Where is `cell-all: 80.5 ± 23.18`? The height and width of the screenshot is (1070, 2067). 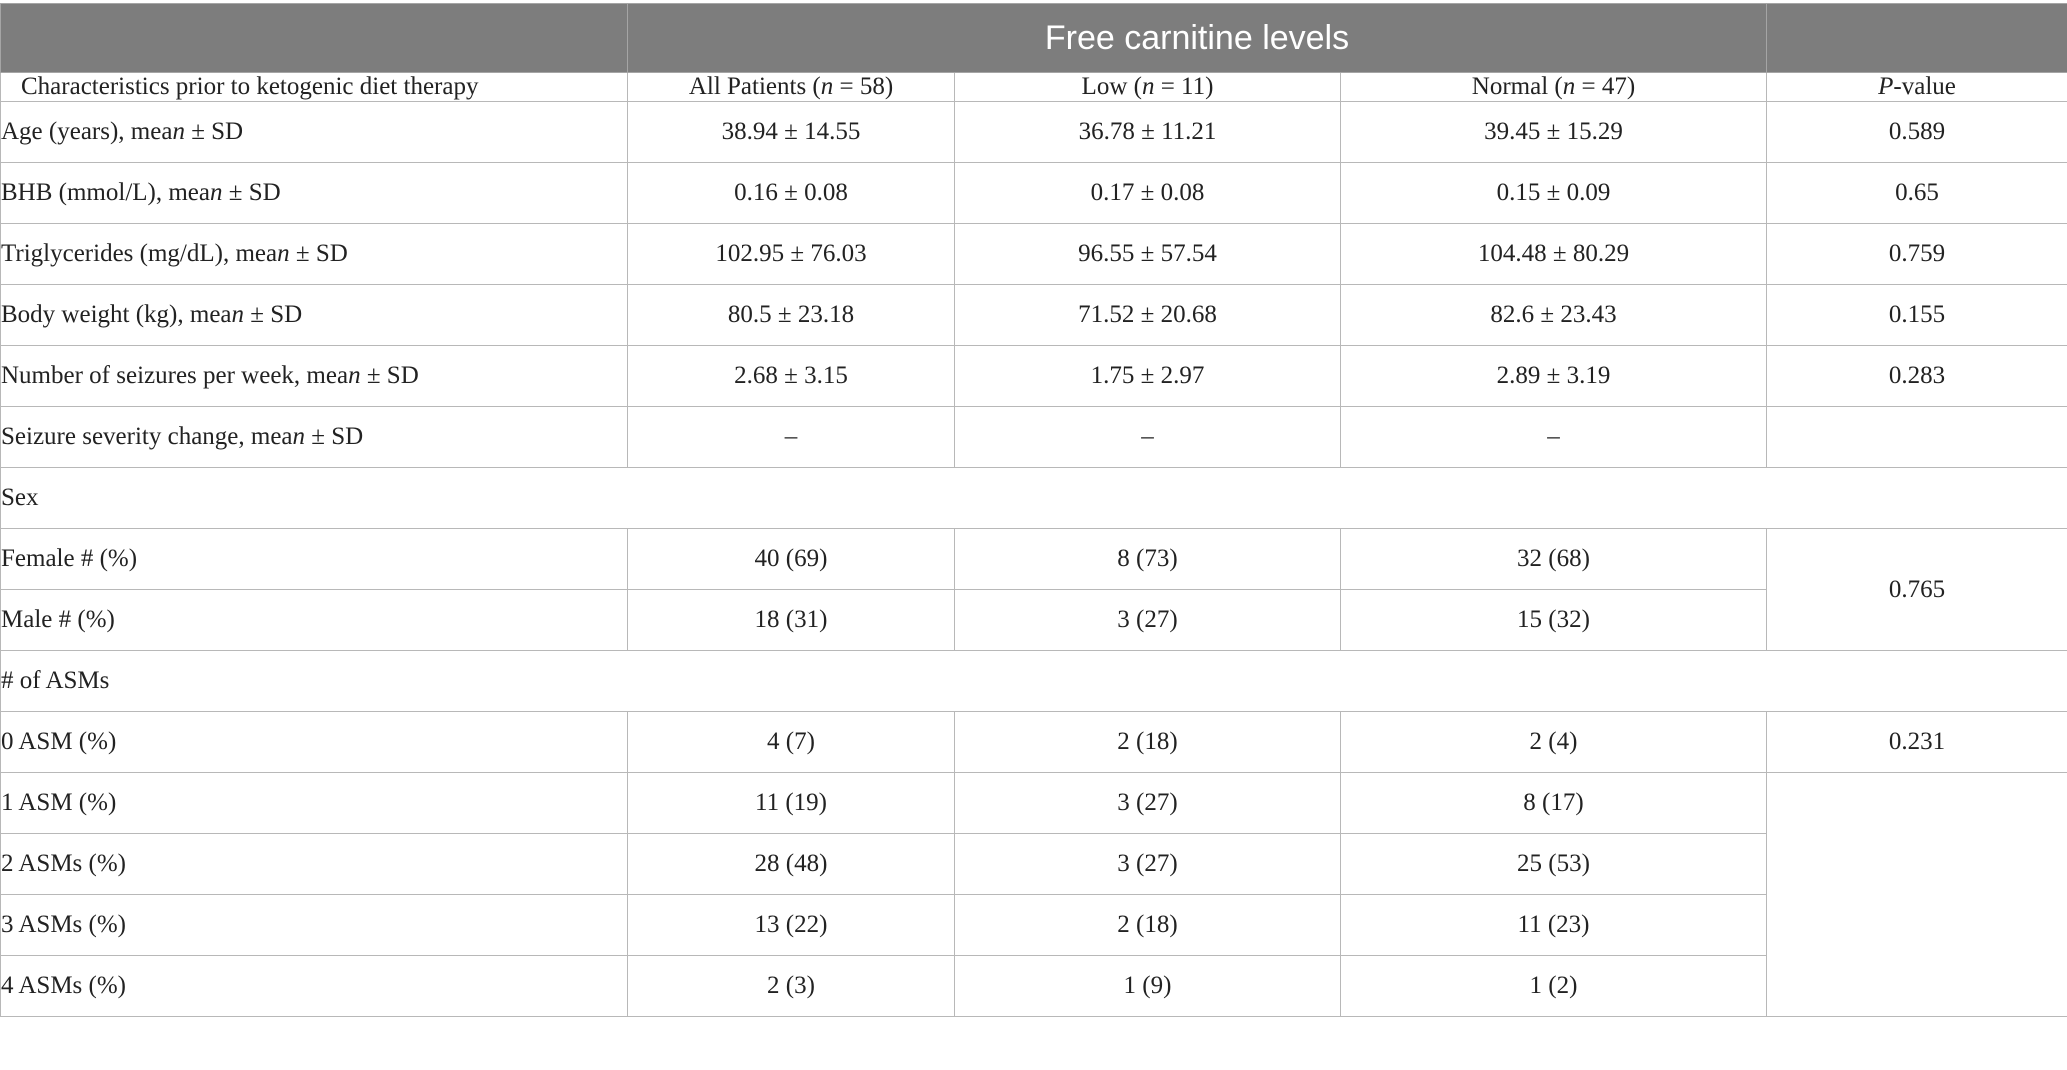 cell-all: 80.5 ± 23.18 is located at coordinates (791, 315).